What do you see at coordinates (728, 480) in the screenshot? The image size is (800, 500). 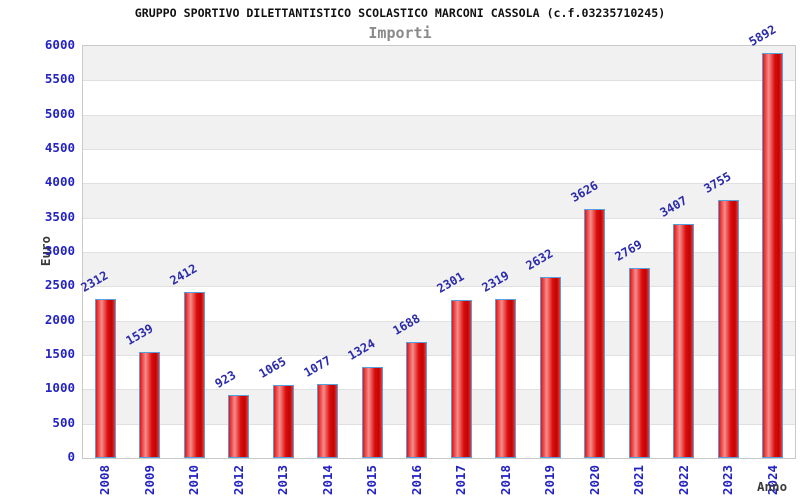 I see `x-tick-label: 2023` at bounding box center [728, 480].